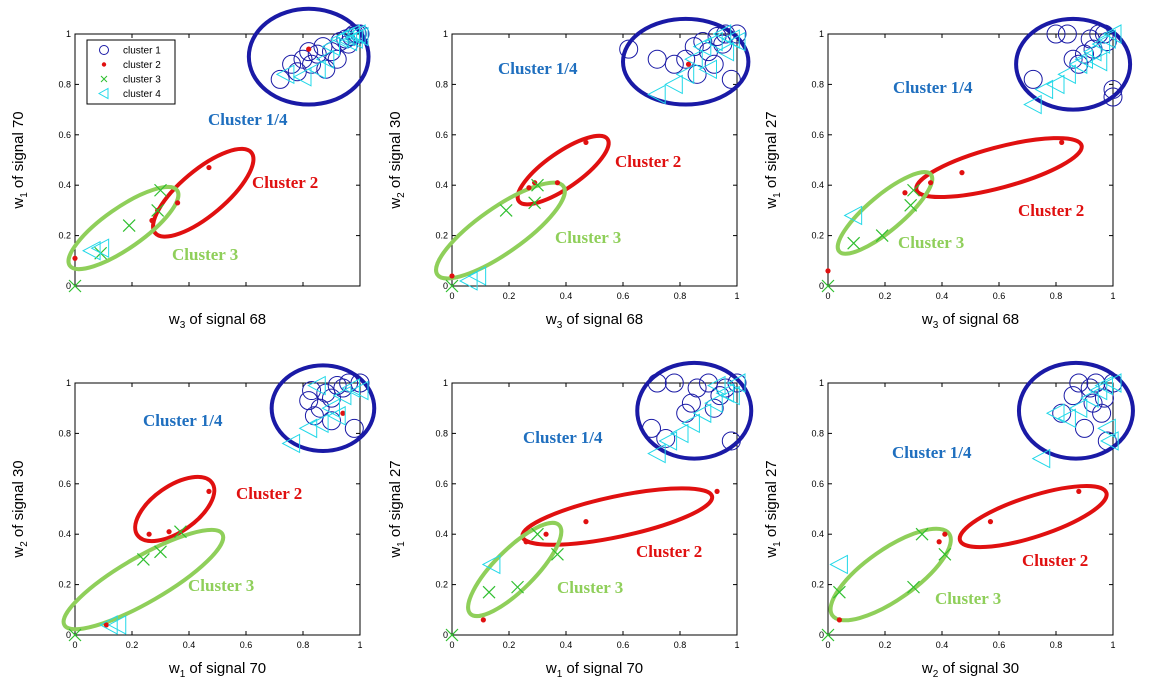 The width and height of the screenshot is (1161, 691). What do you see at coordinates (142, 65) in the screenshot?
I see `legend-label-cluster-2: cluster 2` at bounding box center [142, 65].